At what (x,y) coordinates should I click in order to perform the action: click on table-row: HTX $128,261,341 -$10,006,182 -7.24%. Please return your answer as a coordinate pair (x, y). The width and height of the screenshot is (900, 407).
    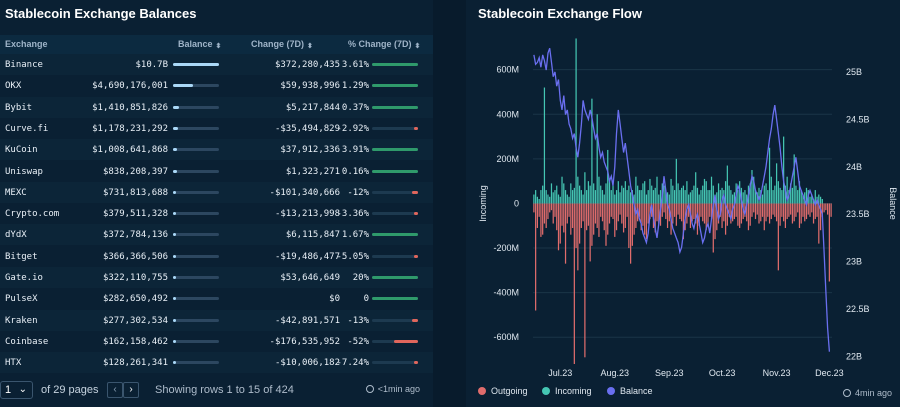
    Looking at the image, I should click on (216, 363).